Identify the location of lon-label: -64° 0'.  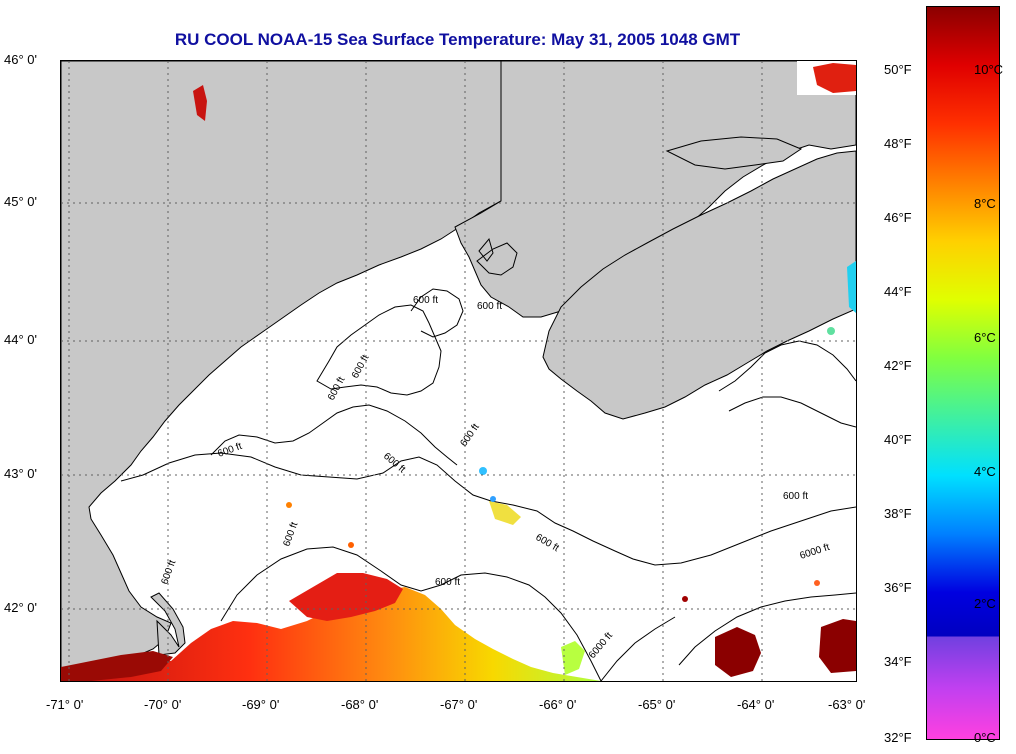
(756, 704).